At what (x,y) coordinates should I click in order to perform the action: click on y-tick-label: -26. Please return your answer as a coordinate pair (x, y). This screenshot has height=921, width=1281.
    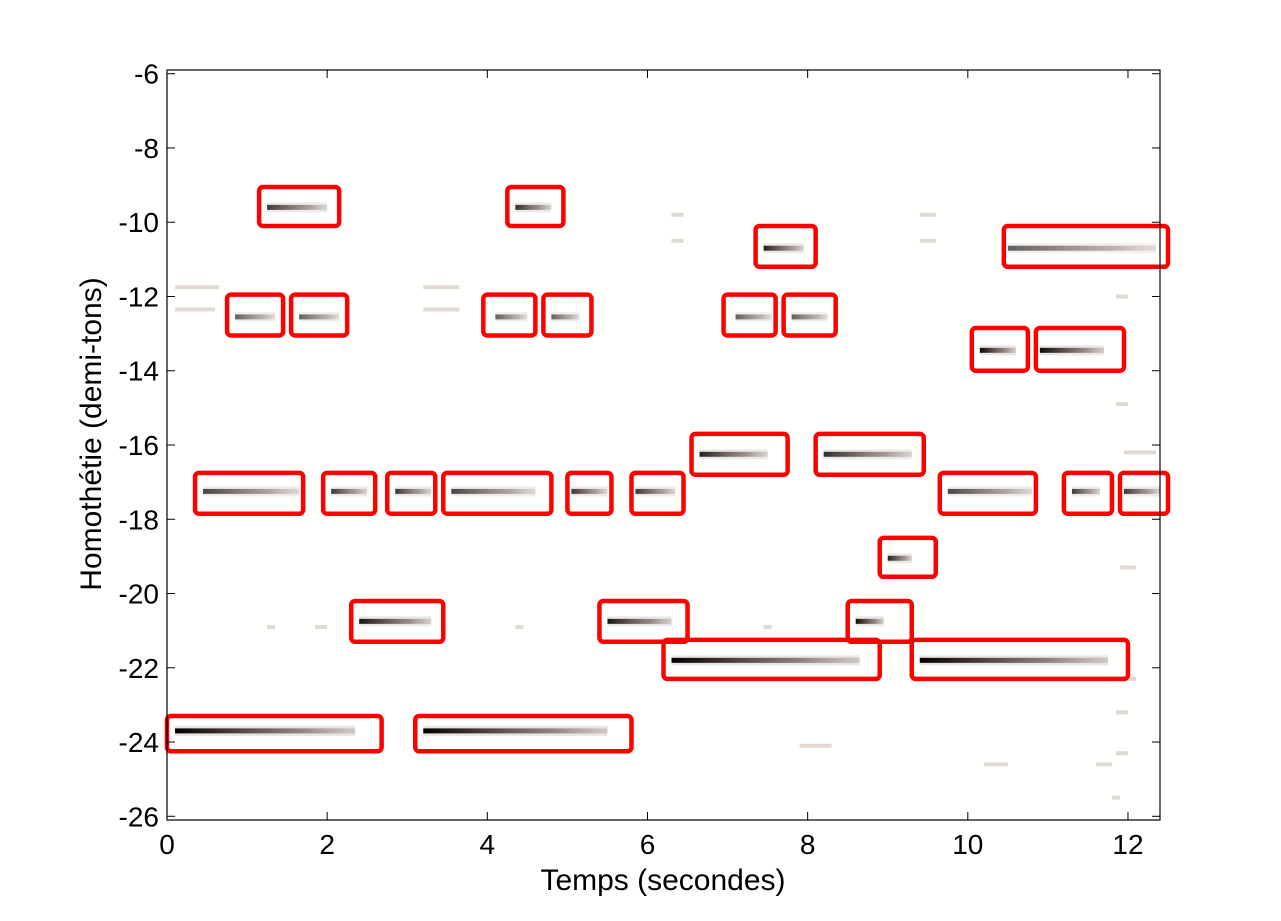
    Looking at the image, I should click on (139, 816).